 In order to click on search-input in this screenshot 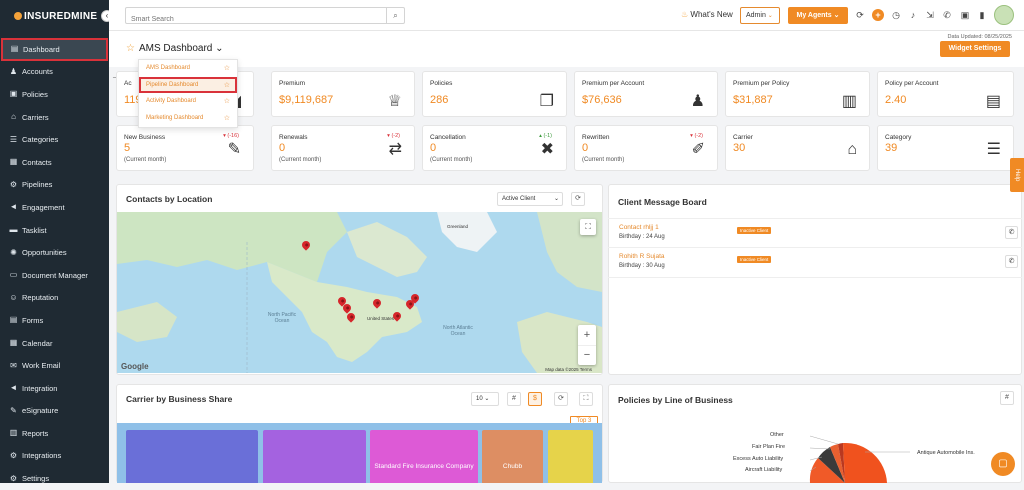, I will do `click(256, 19)`.